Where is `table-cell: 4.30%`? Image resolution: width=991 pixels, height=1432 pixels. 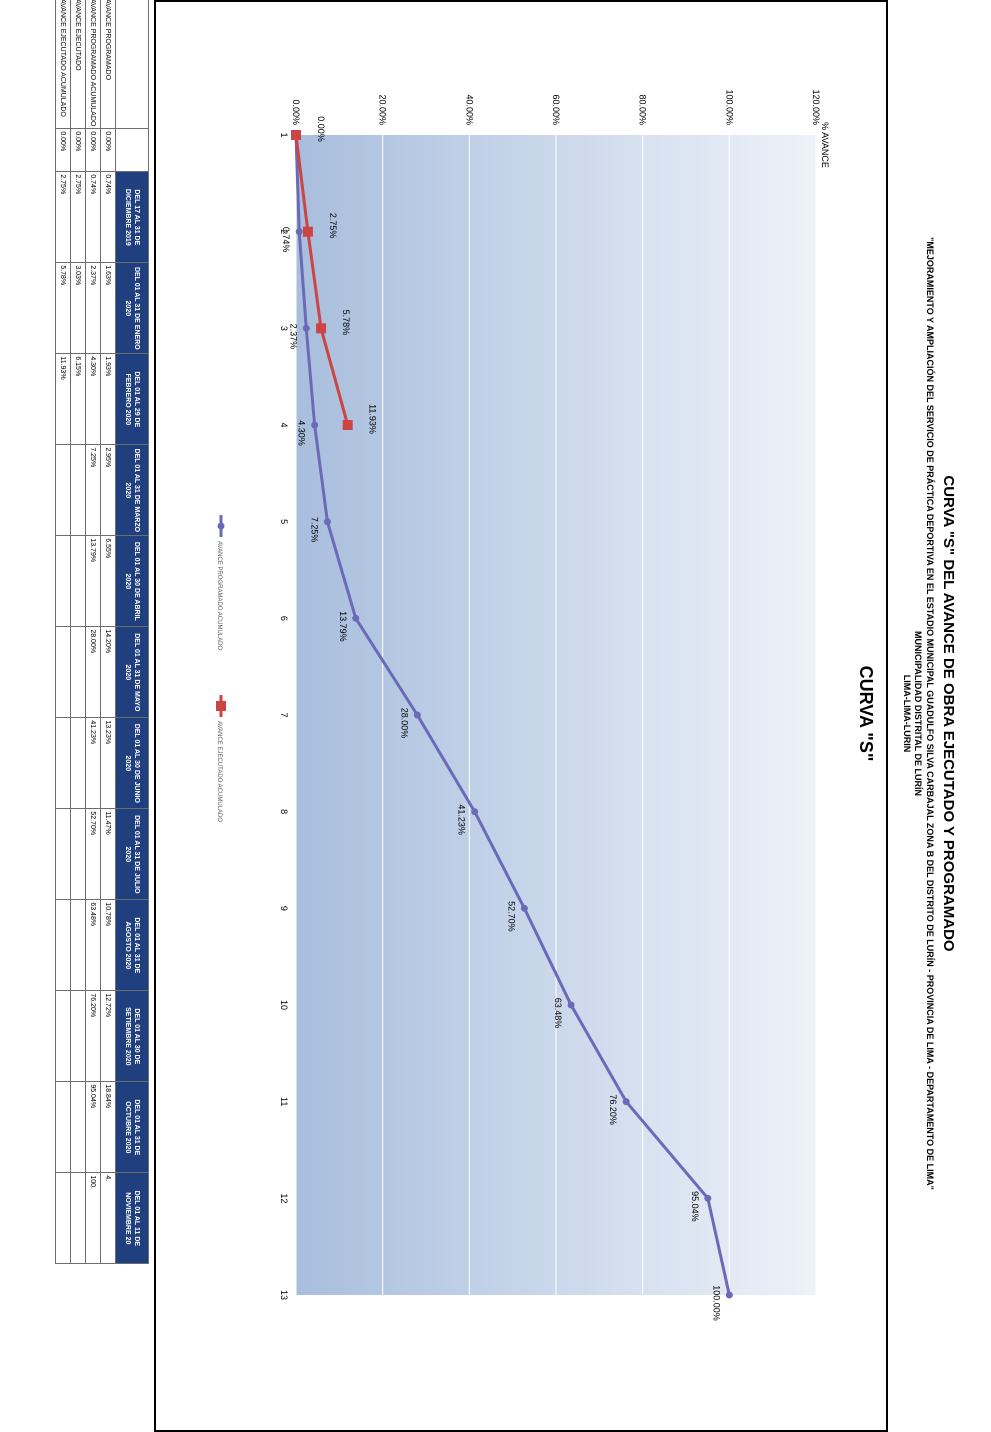
table-cell: 4.30% is located at coordinates (93, 399).